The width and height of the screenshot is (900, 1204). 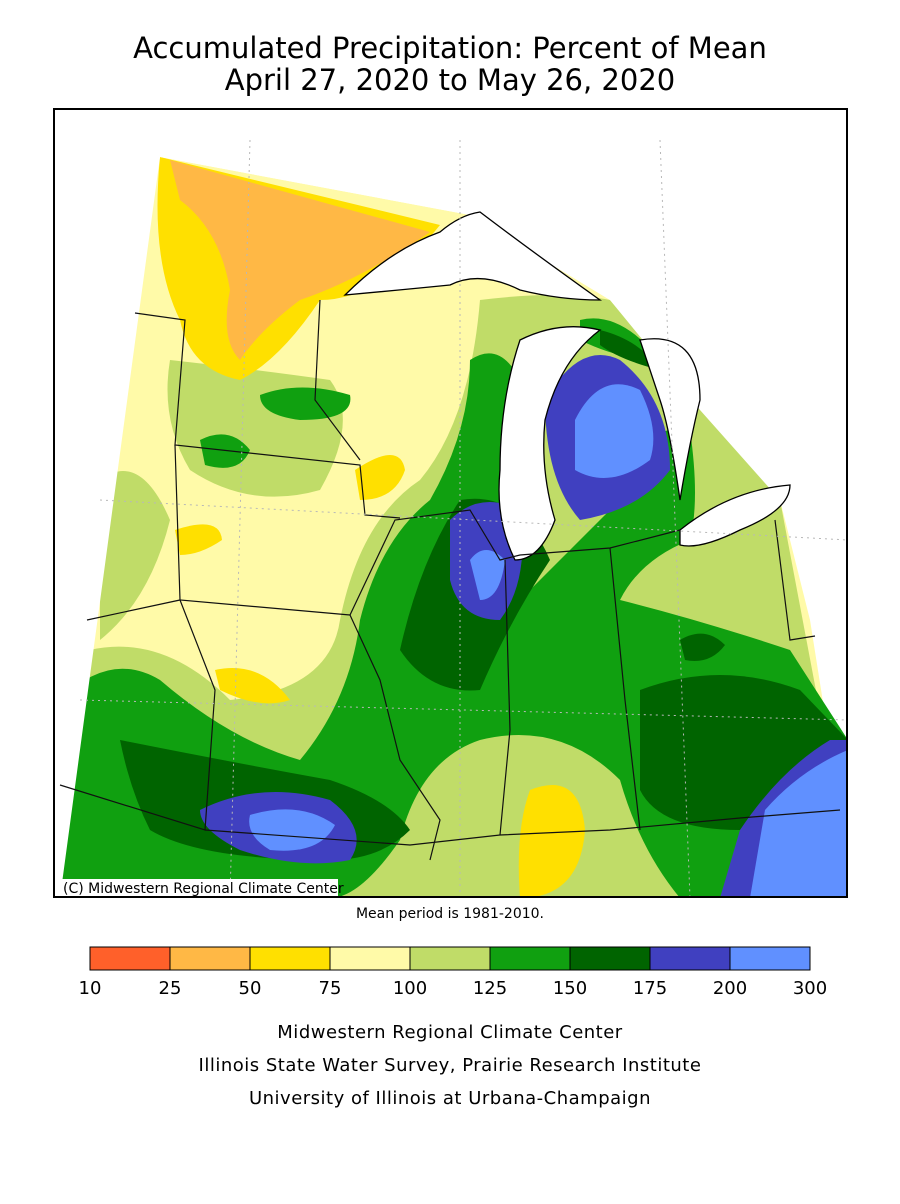 What do you see at coordinates (203, 889) in the screenshot?
I see `credit: (C) Midwestern Regional Climate Center` at bounding box center [203, 889].